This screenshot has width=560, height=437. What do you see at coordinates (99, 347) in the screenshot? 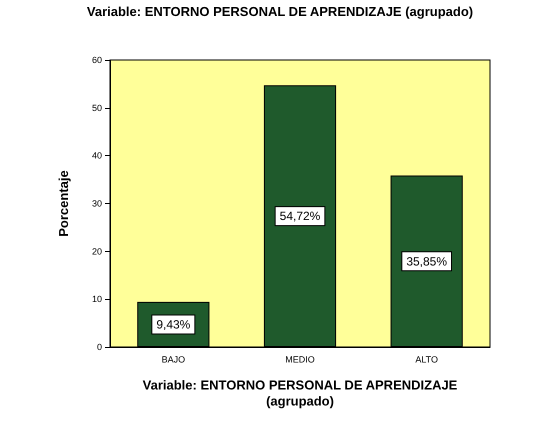
I see `y-tick-label: 0` at bounding box center [99, 347].